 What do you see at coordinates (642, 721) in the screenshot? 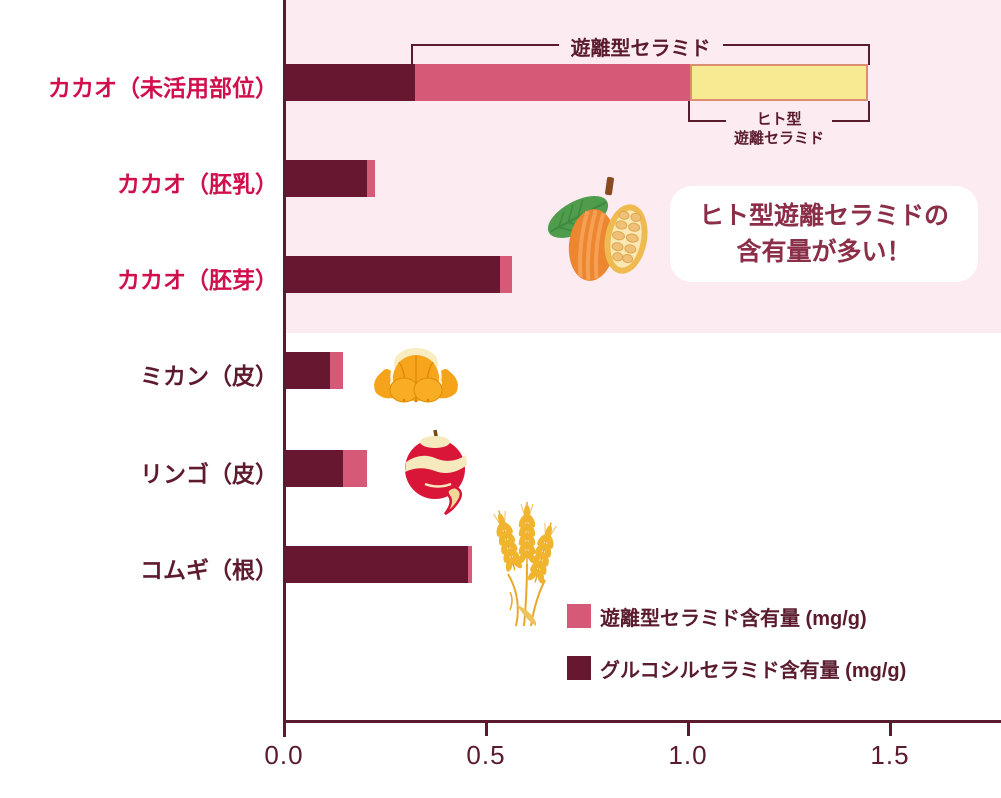
I see `x-axis-line` at bounding box center [642, 721].